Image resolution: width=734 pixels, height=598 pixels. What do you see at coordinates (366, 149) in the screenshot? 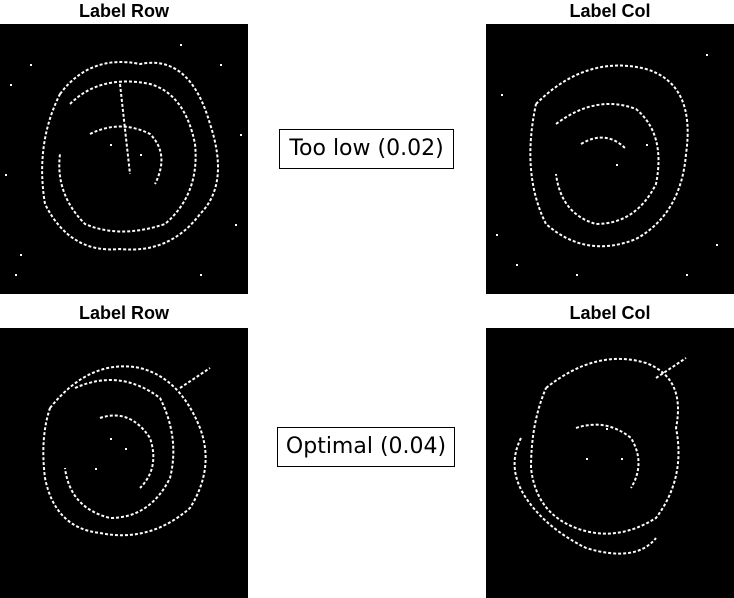
I see `row1-threshold-label: Too low (0.02)` at bounding box center [366, 149].